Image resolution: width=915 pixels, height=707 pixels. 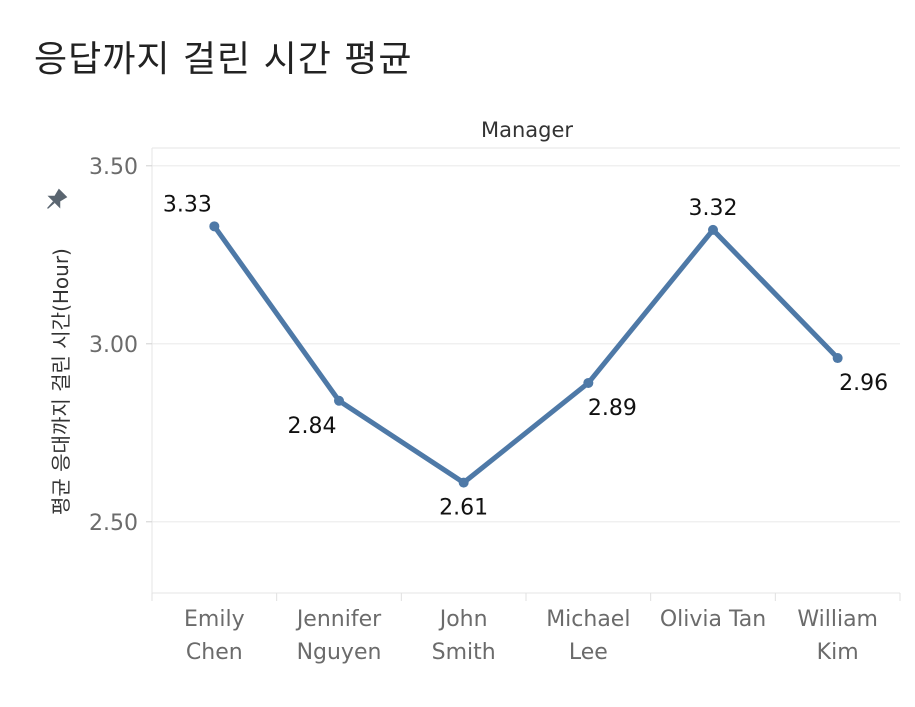 I want to click on data-label: 2.84, so click(x=312, y=426).